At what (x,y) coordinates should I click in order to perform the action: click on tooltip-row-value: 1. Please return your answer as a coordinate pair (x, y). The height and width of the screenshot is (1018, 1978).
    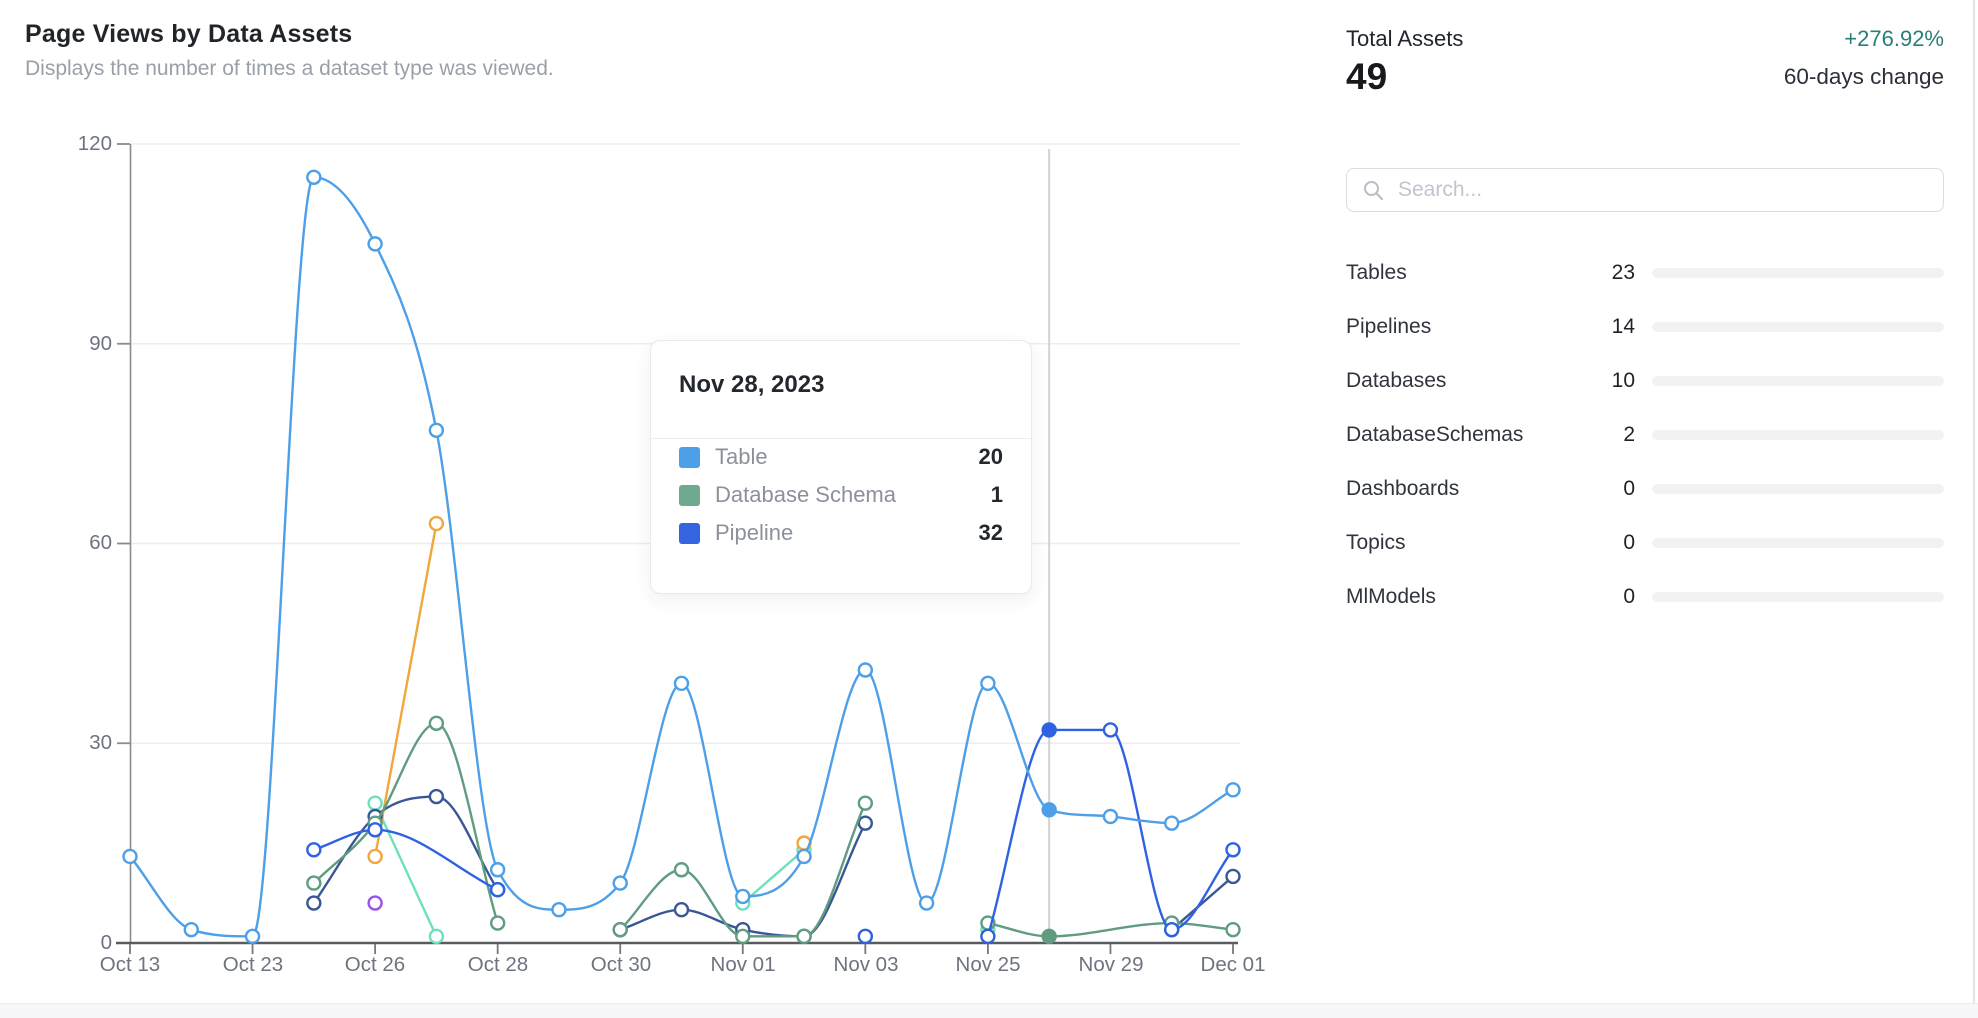
    Looking at the image, I should click on (996, 494).